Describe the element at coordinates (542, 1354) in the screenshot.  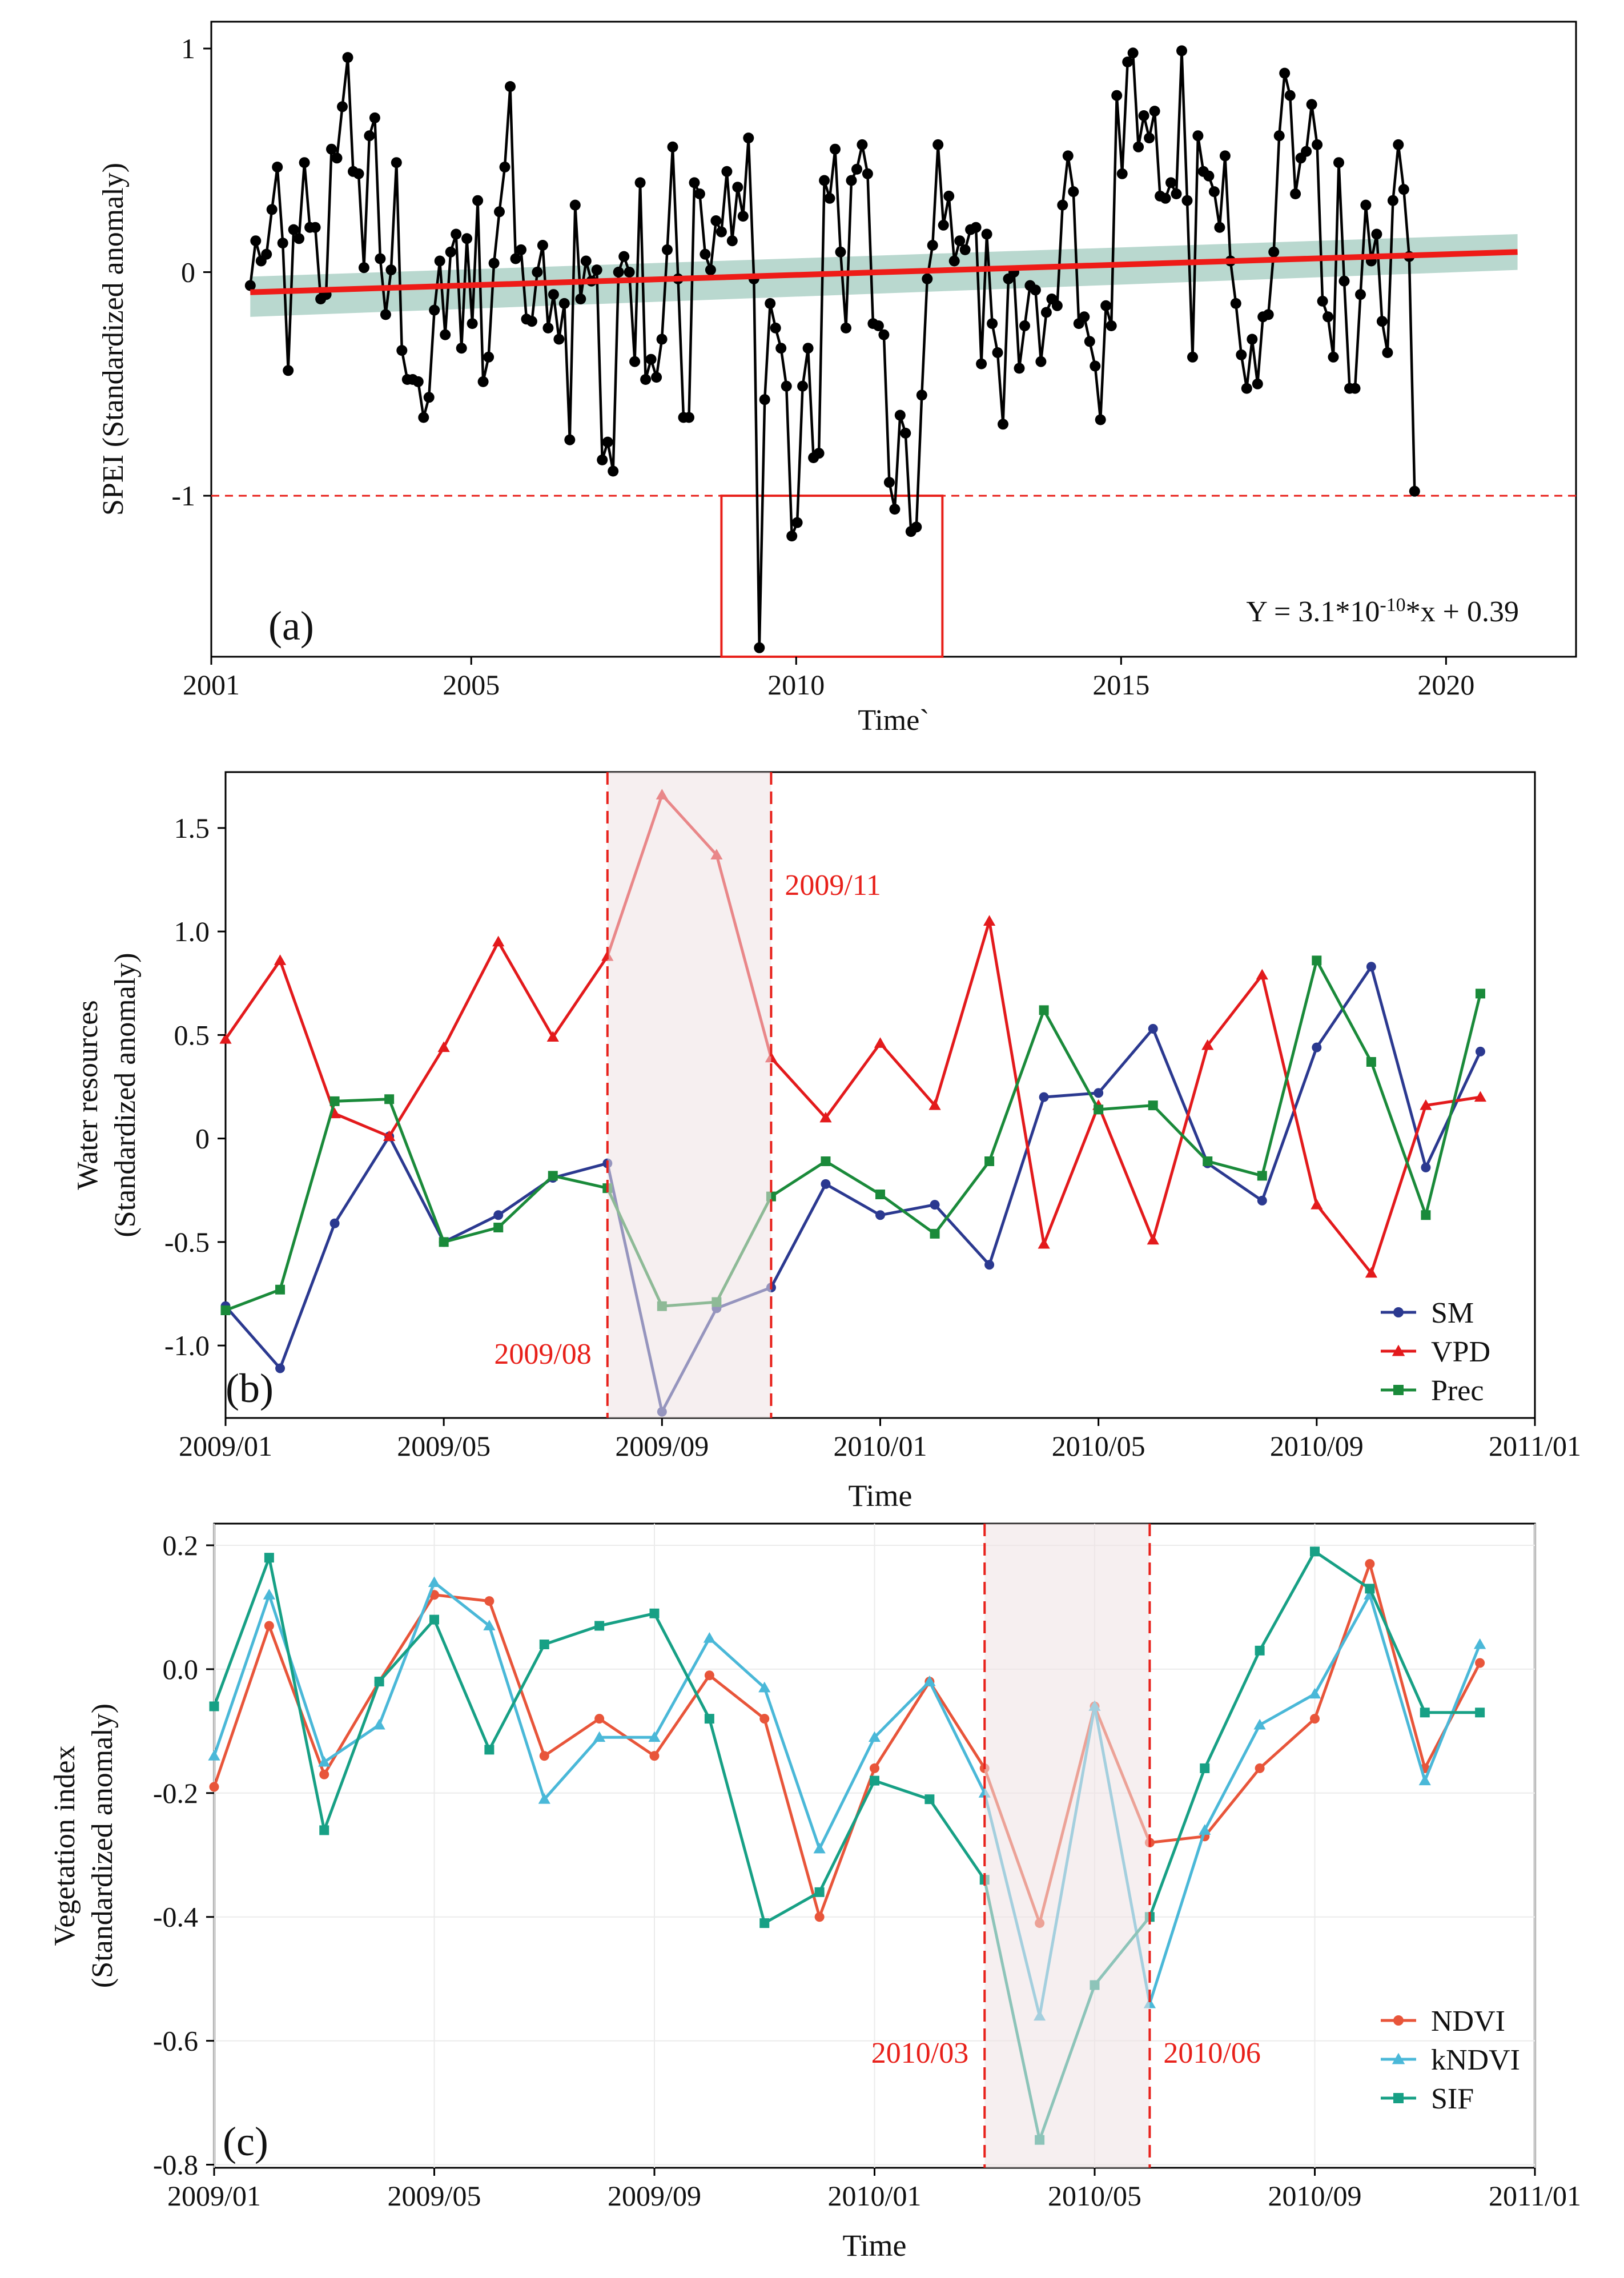
I see `period-start-label: 2009/08` at that location.